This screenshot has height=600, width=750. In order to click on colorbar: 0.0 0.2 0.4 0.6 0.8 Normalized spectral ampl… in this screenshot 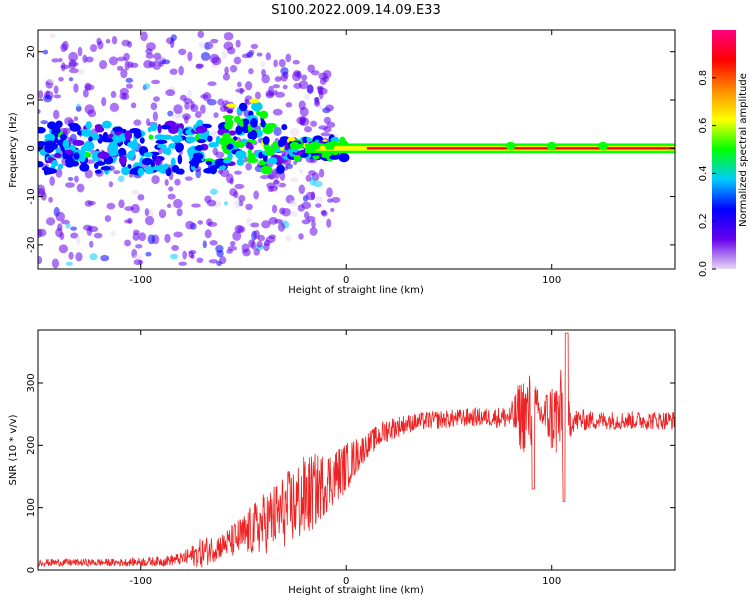, I will do `click(723, 153)`.